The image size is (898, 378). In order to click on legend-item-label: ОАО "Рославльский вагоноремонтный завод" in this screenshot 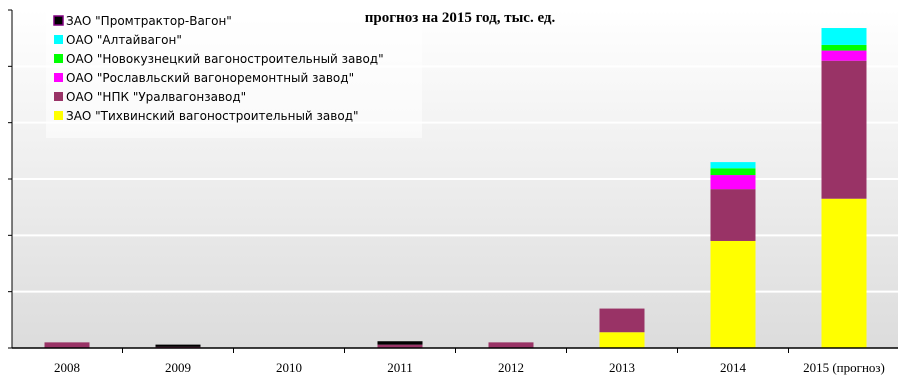, I will do `click(210, 78)`.